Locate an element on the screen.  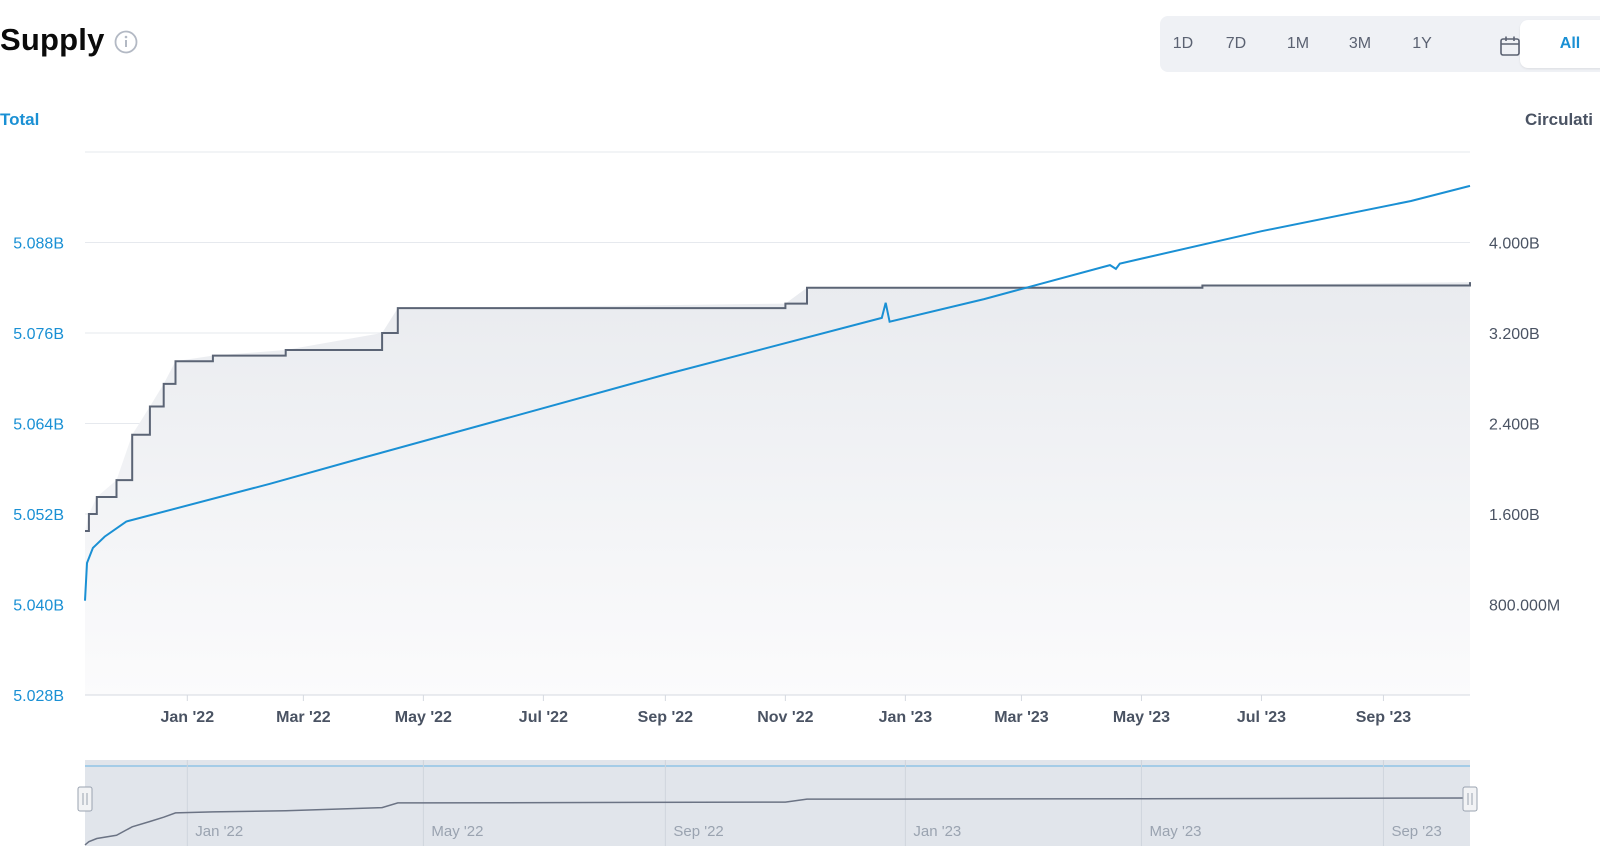
info-circle-icon is located at coordinates (126, 44).